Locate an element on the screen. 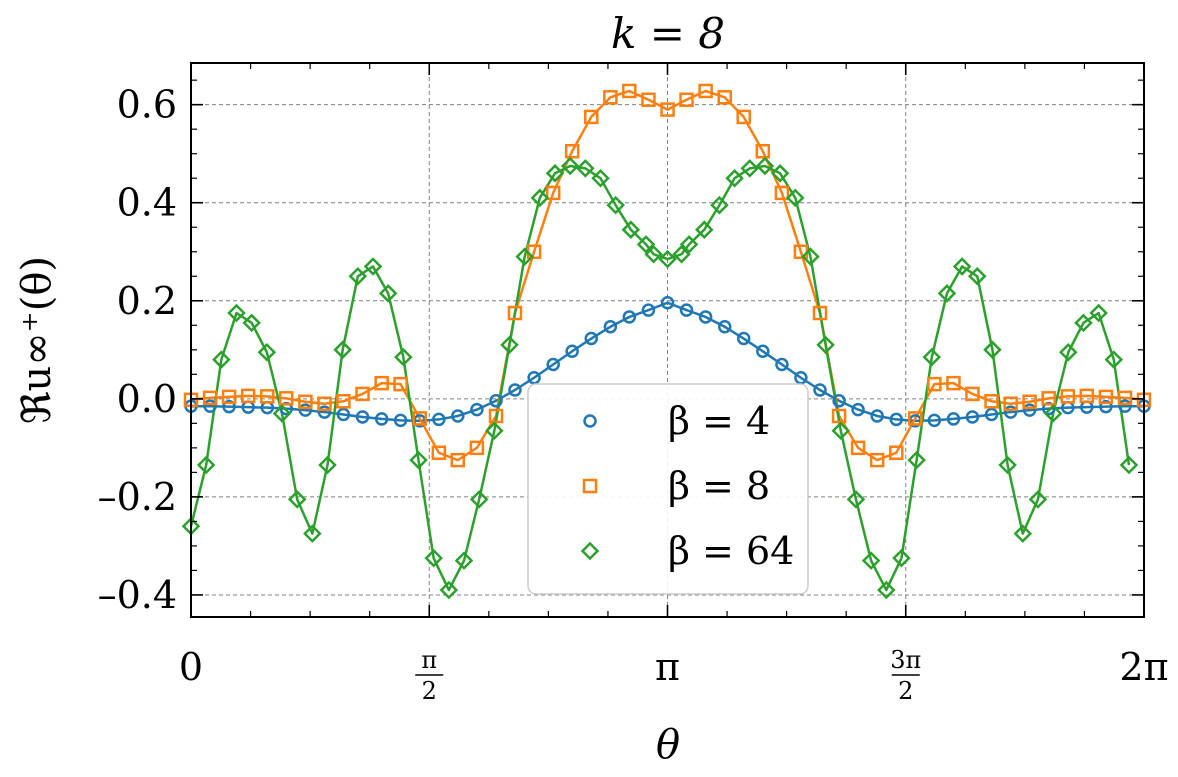 This screenshot has height=777, width=1178. y-tick-label: 0.2 is located at coordinates (147, 301).